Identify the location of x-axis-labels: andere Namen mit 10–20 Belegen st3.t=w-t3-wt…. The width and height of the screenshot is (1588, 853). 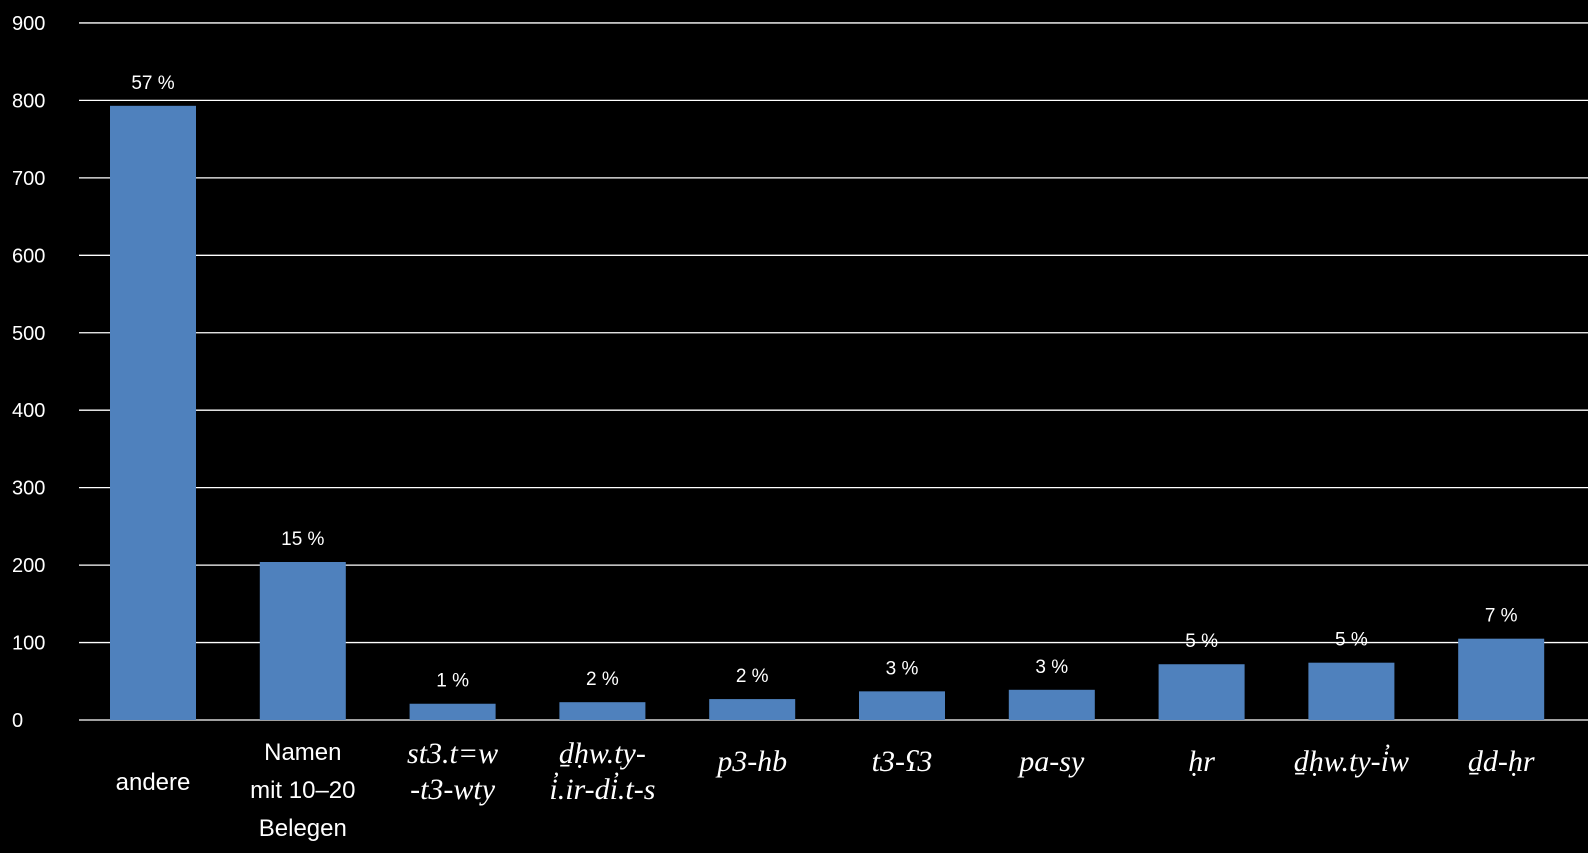
(825, 789).